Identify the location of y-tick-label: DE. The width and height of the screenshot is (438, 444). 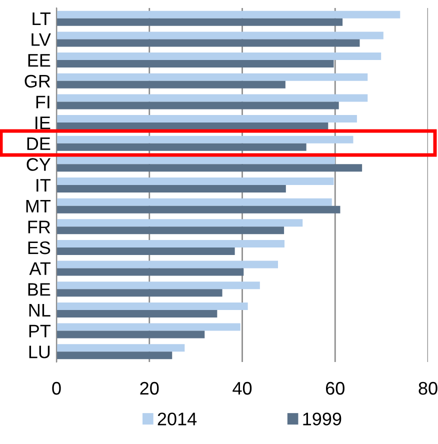
(38, 143).